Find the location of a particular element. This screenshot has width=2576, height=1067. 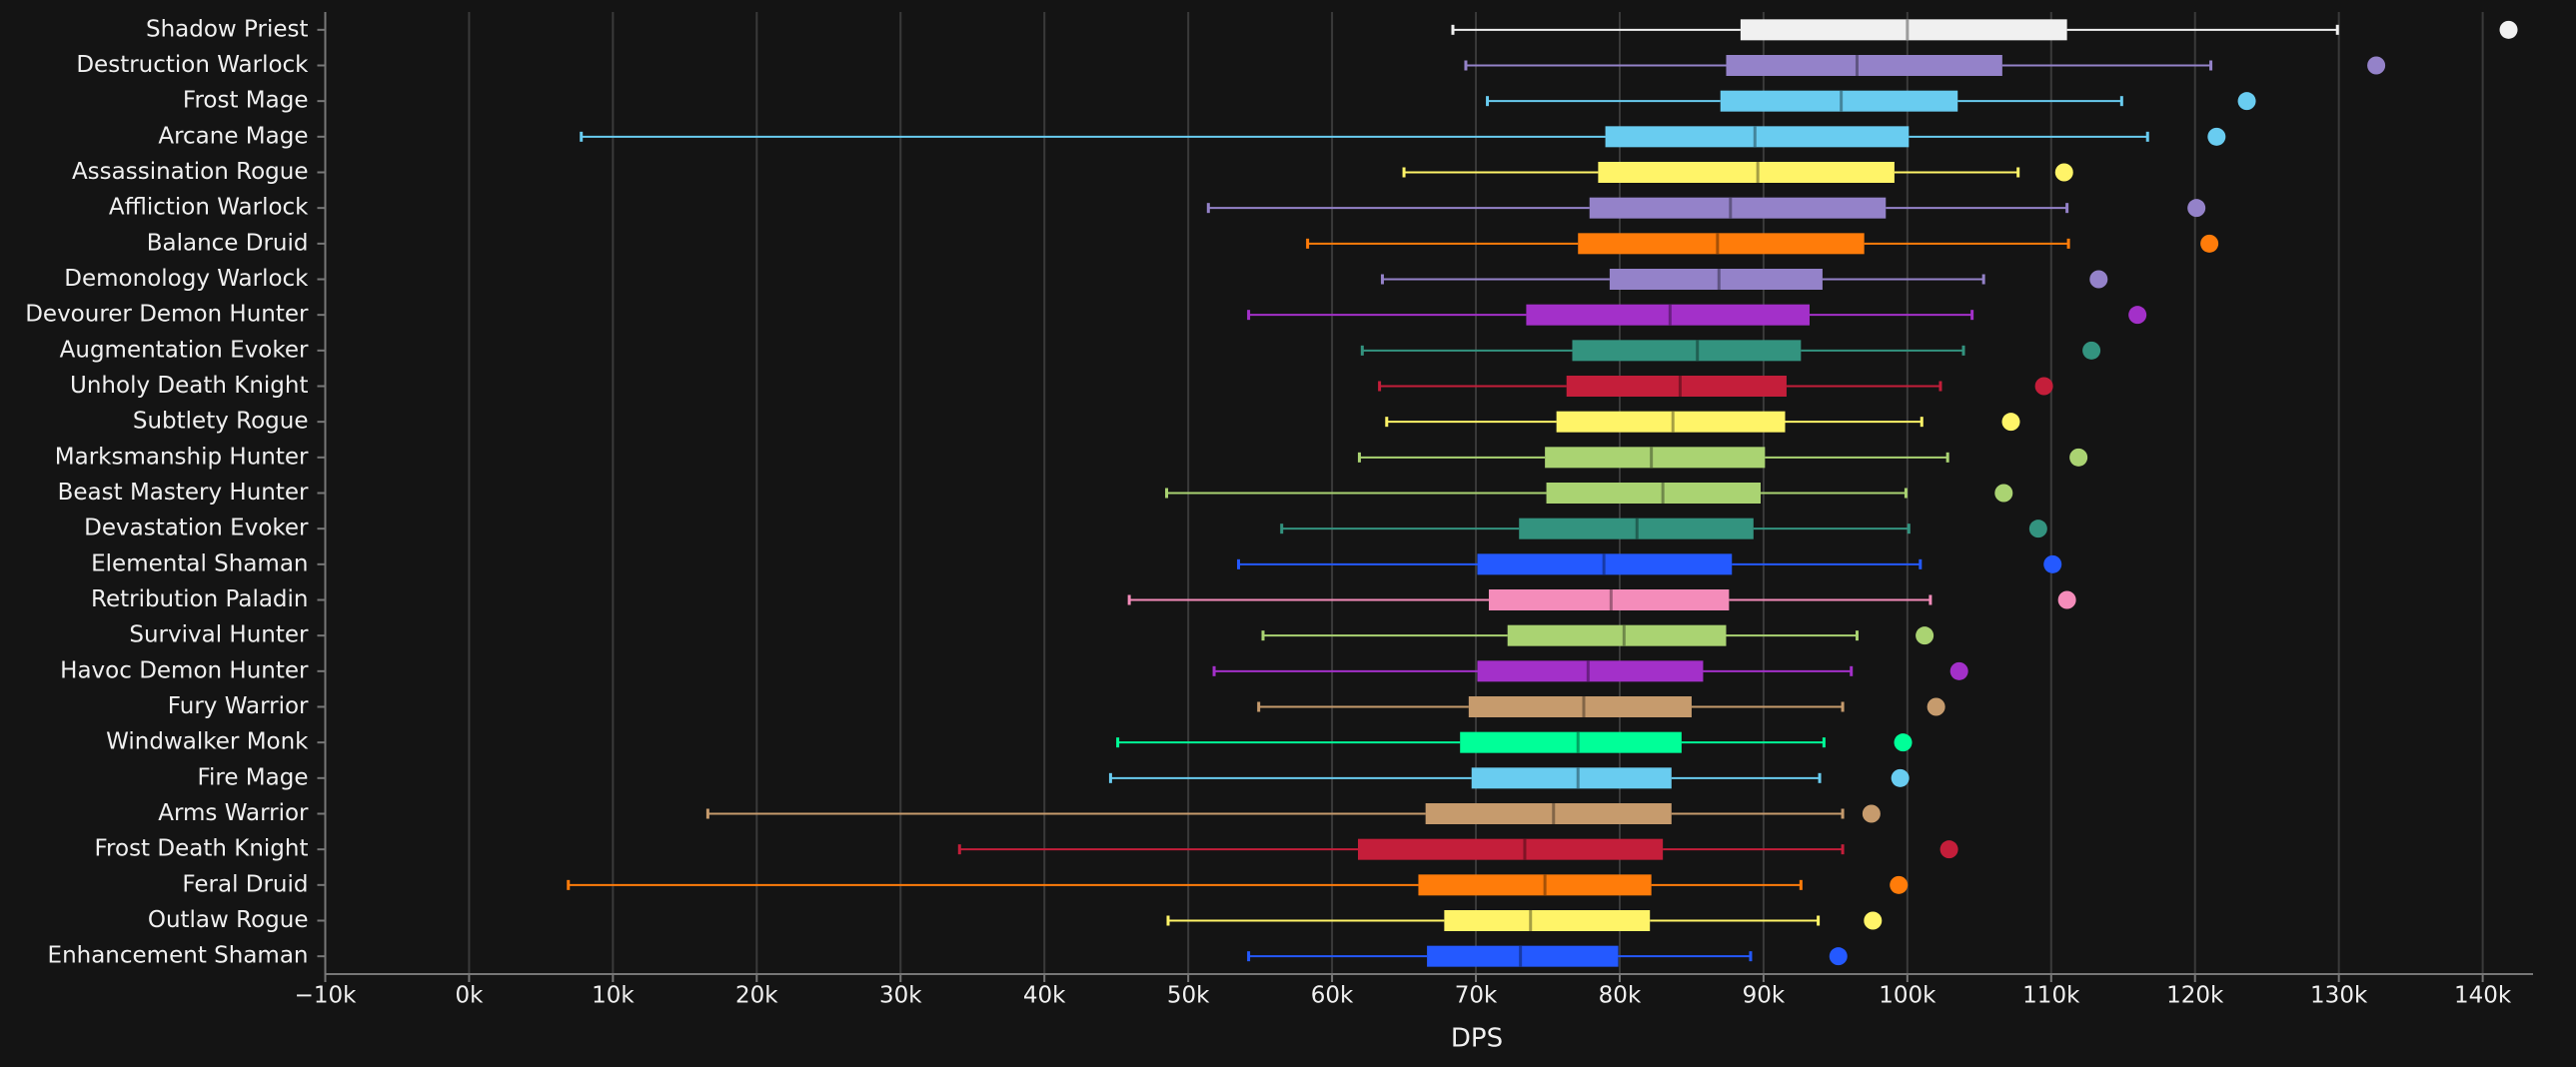

y-tick-label: Beast Mastery Hunter is located at coordinates (183, 493).